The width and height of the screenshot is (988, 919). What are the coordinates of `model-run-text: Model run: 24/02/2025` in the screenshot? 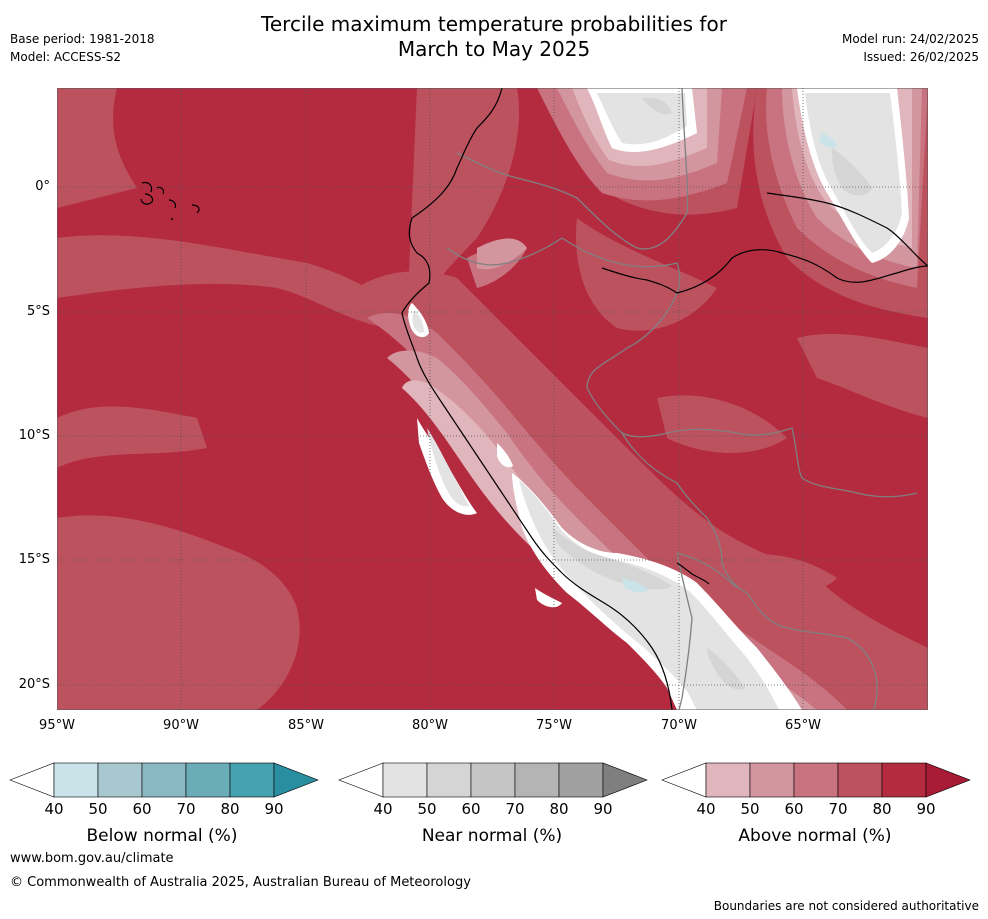 It's located at (910, 39).